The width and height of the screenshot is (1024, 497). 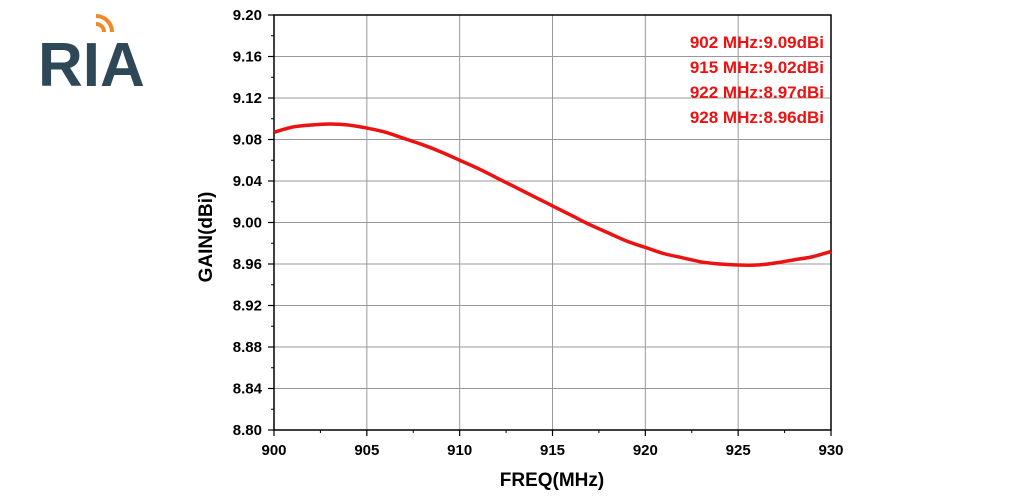 What do you see at coordinates (273, 450) in the screenshot?
I see `x-tick-label: 900` at bounding box center [273, 450].